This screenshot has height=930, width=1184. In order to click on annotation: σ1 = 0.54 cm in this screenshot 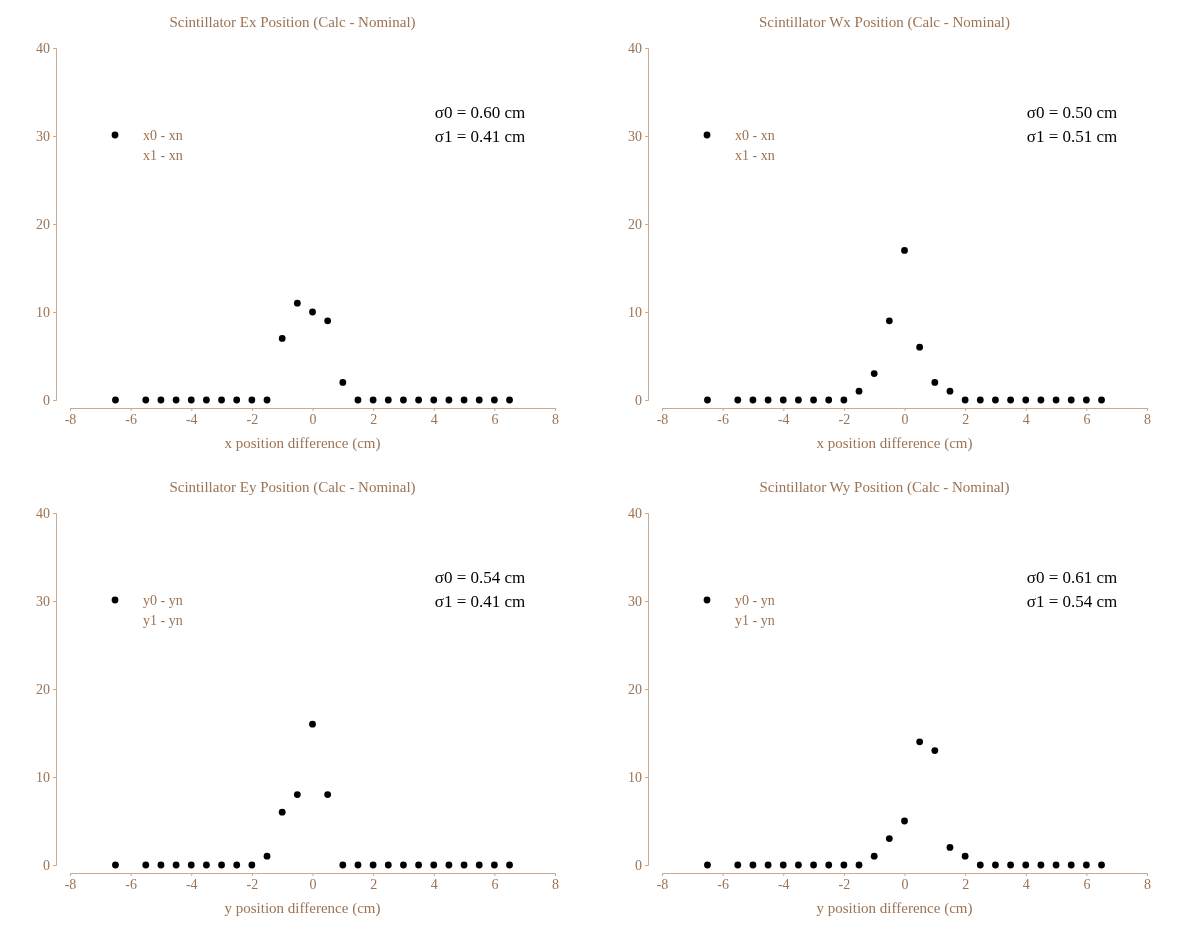, I will do `click(1072, 601)`.